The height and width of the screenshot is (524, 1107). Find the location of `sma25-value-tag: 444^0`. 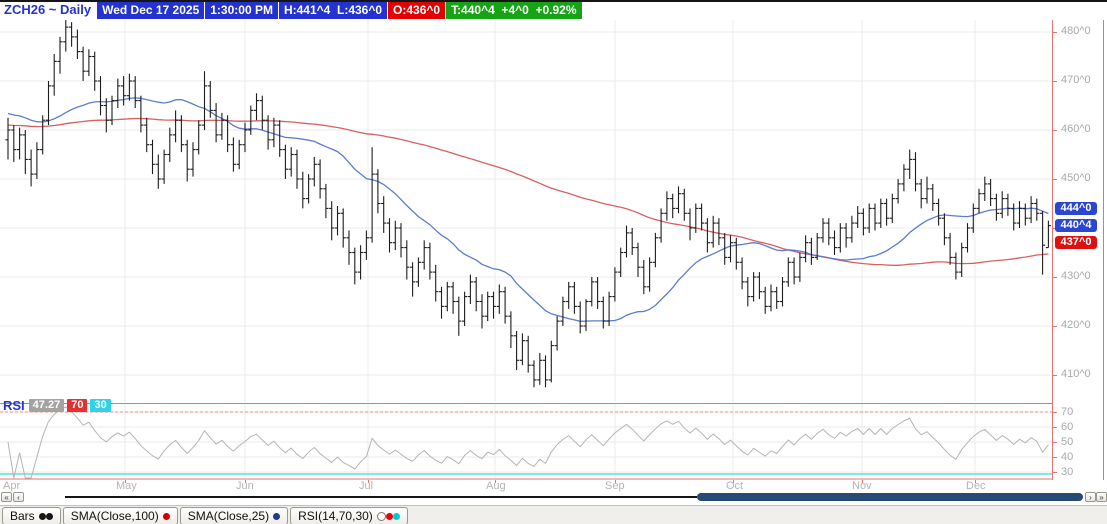

sma25-value-tag: 444^0 is located at coordinates (1076, 208).